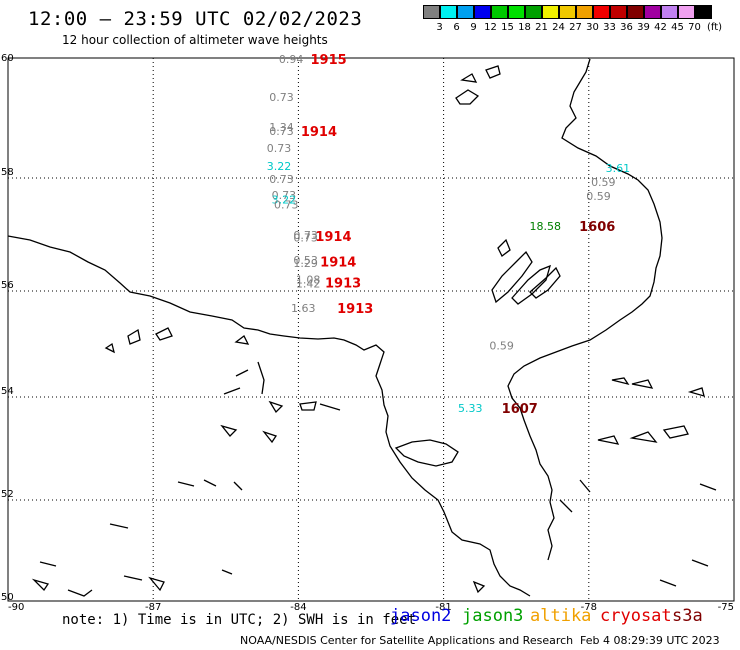 The width and height of the screenshot is (740, 650). I want to click on colorbar-tick-label: 70, so click(694, 27).